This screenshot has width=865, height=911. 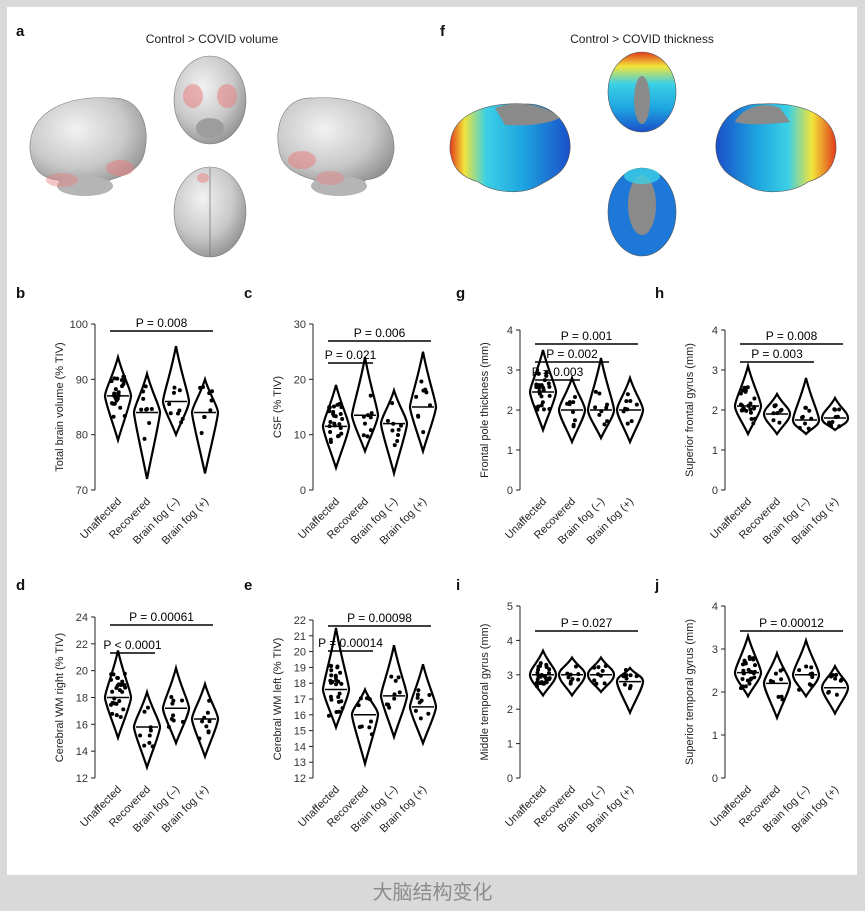 What do you see at coordinates (690, 692) in the screenshot?
I see `y-axis-label: Superior temporal gyrus (mm)` at bounding box center [690, 692].